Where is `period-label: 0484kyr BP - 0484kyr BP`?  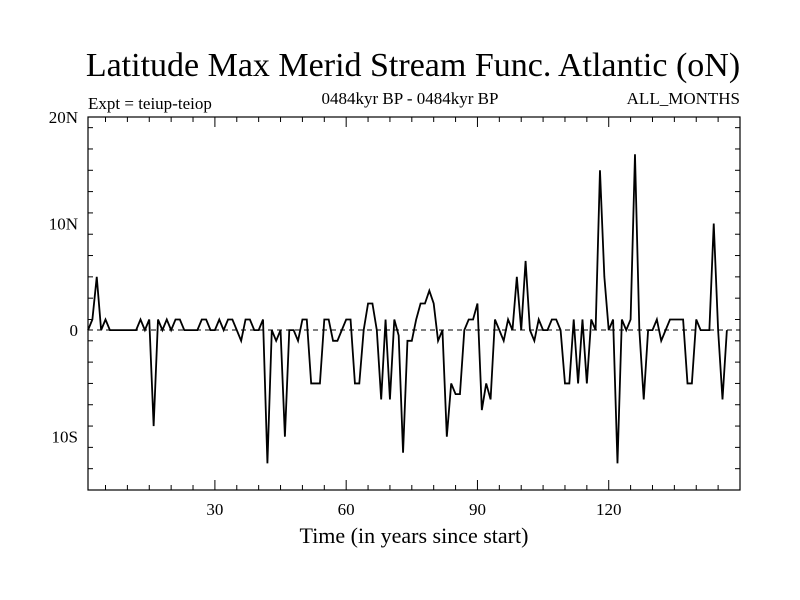 period-label: 0484kyr BP - 0484kyr BP is located at coordinates (410, 98).